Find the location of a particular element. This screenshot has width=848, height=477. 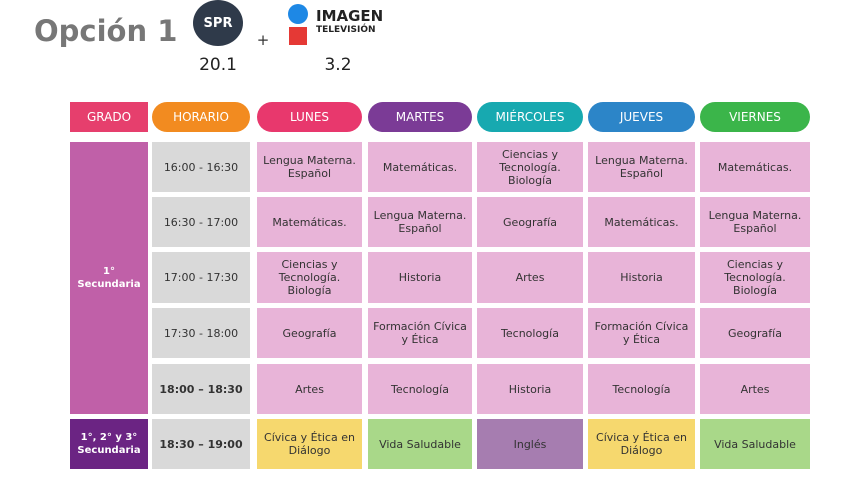

column-header: MARTES is located at coordinates (420, 117).